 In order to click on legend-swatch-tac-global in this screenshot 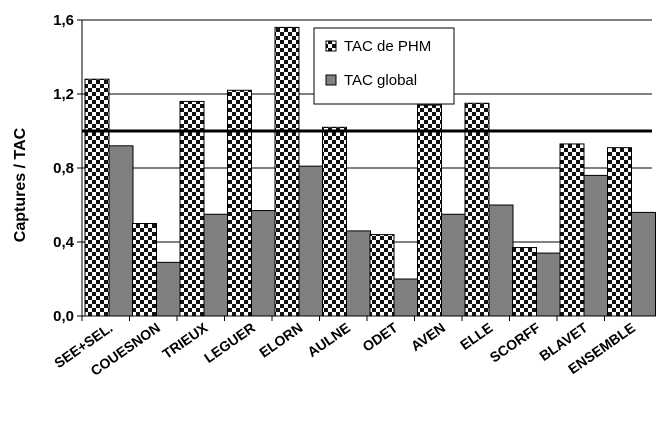, I will do `click(331, 80)`.